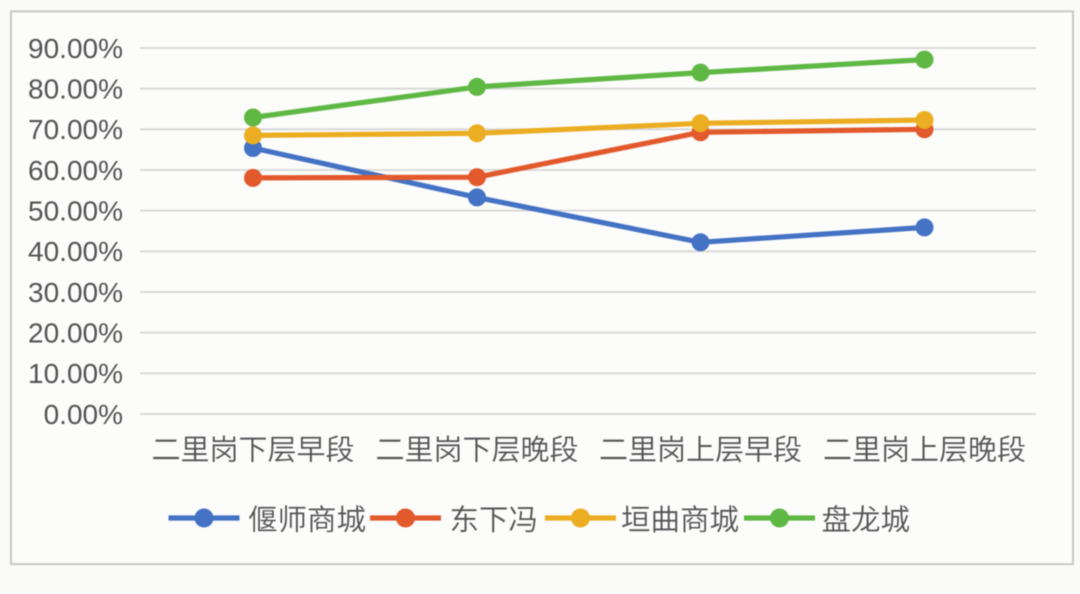 Image resolution: width=1080 pixels, height=594 pixels. I want to click on svg-text: 50.00%, so click(75, 210).